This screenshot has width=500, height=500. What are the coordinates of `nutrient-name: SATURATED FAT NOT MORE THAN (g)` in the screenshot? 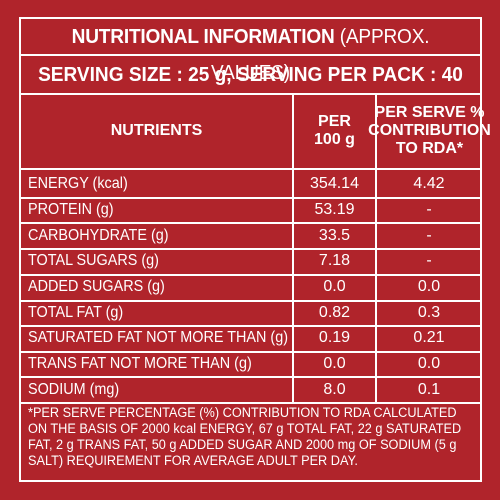 It's located at (158, 337).